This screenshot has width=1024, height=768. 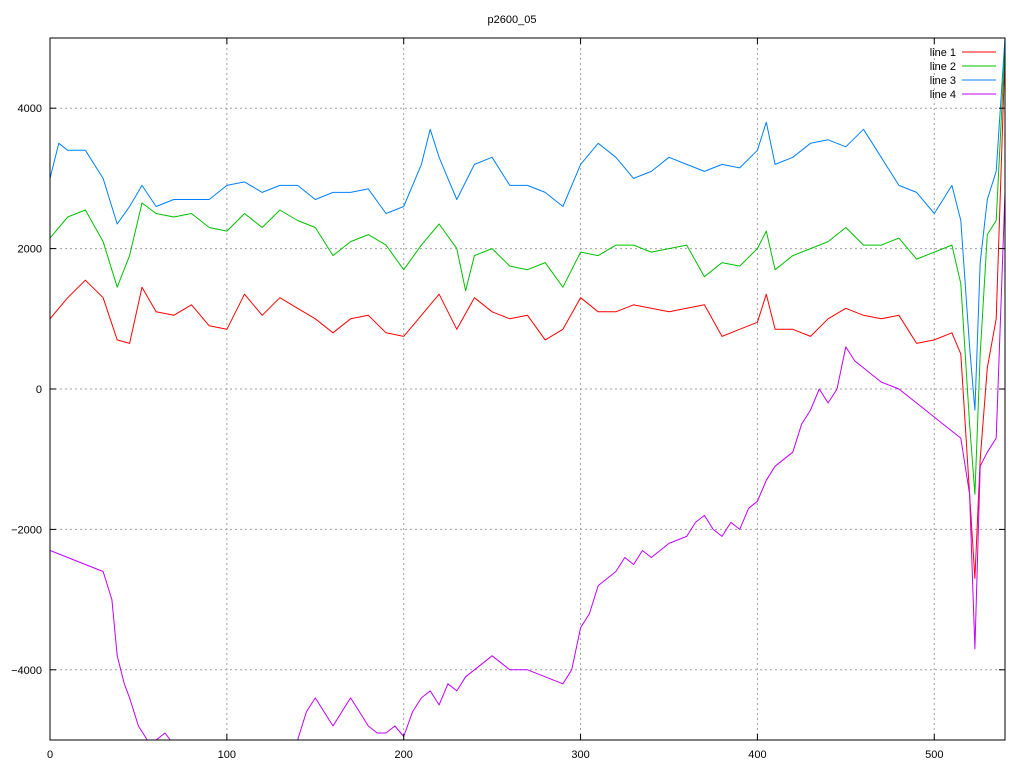 What do you see at coordinates (943, 53) in the screenshot?
I see `legend-label-1: line 1` at bounding box center [943, 53].